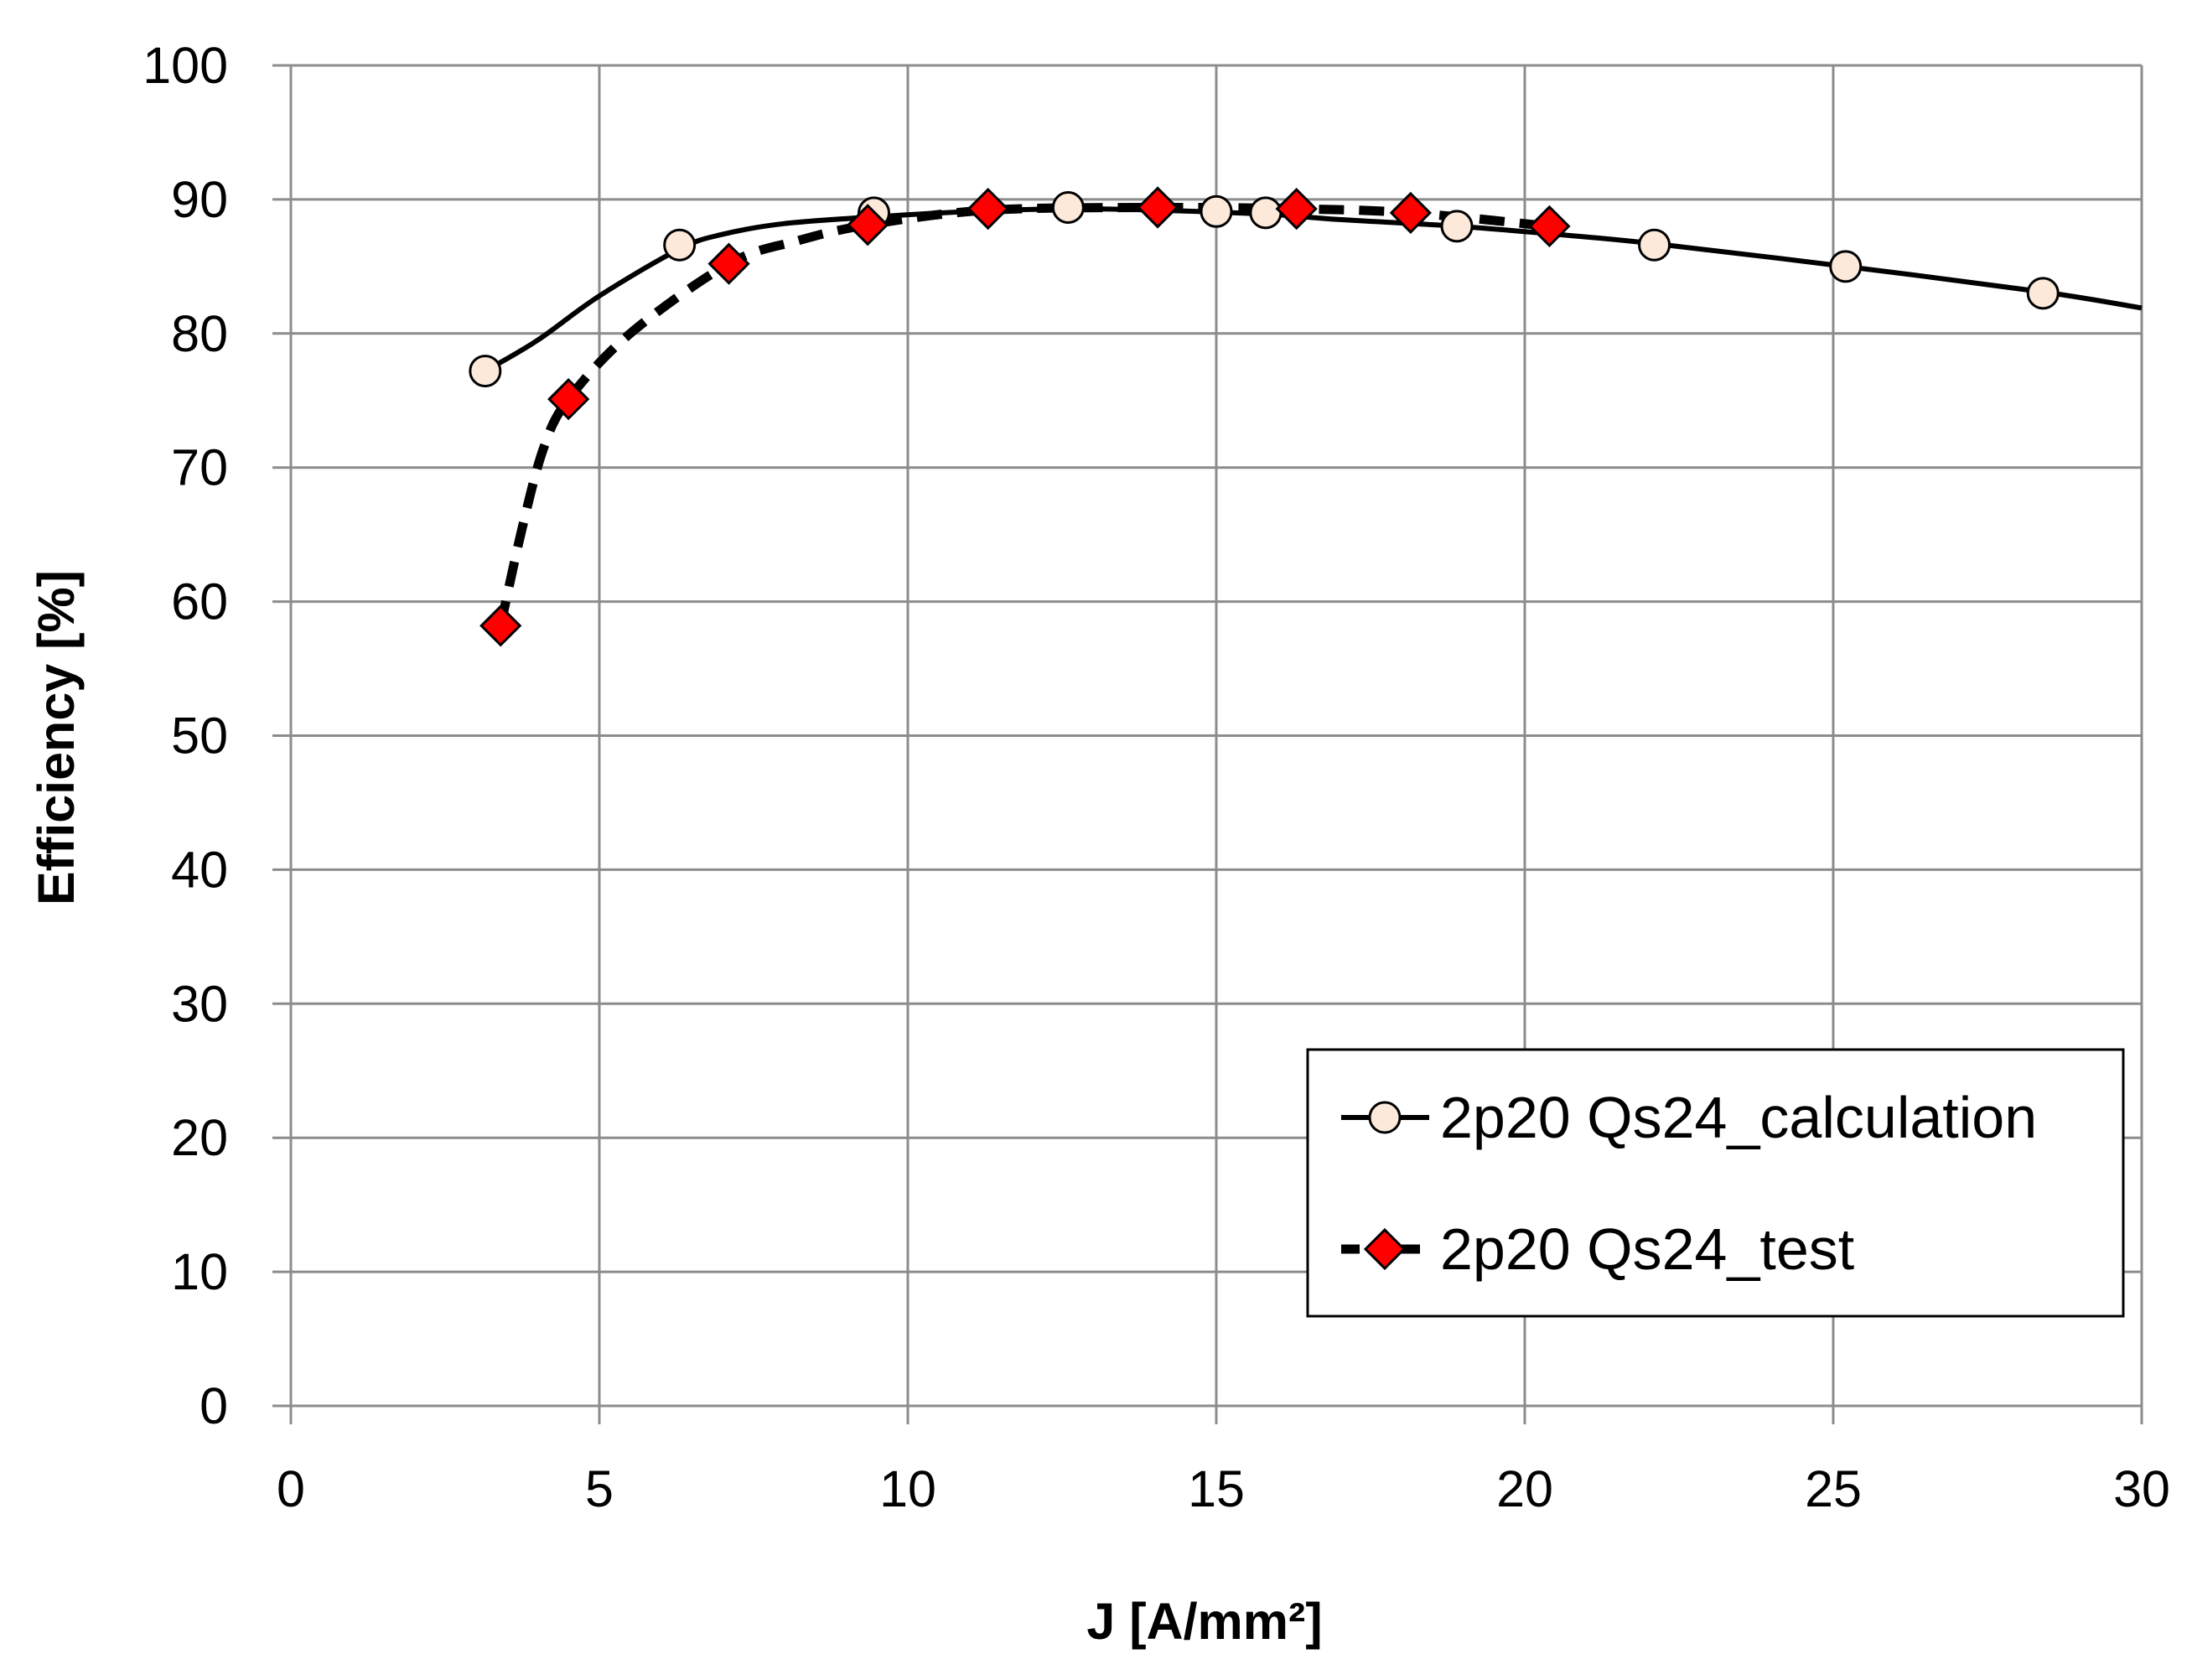  I want to click on y-tick-label: 40, so click(199, 869).